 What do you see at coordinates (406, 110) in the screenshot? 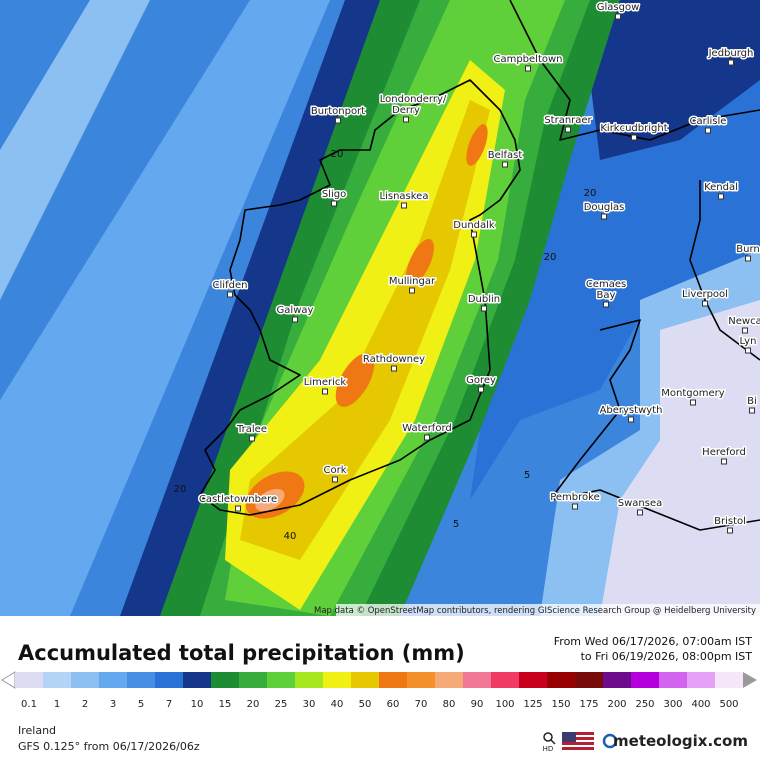
I see `place-label: Derry` at bounding box center [406, 110].